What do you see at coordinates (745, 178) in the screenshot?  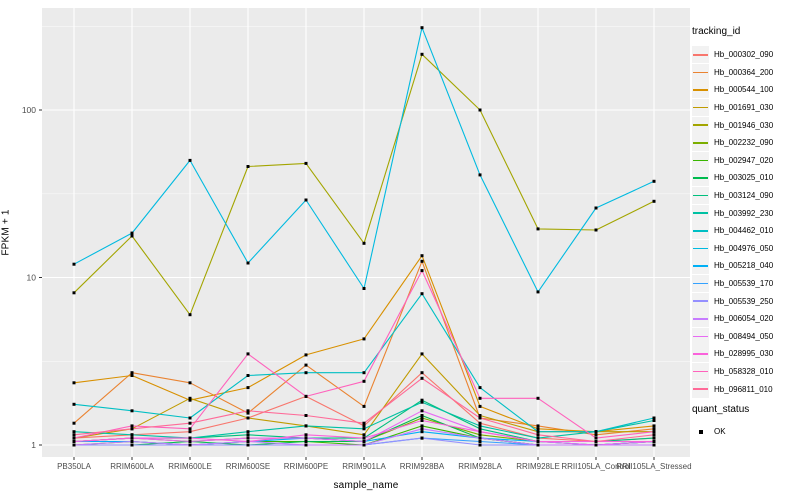 I see `legend-item: Hb_003025_010` at bounding box center [745, 178].